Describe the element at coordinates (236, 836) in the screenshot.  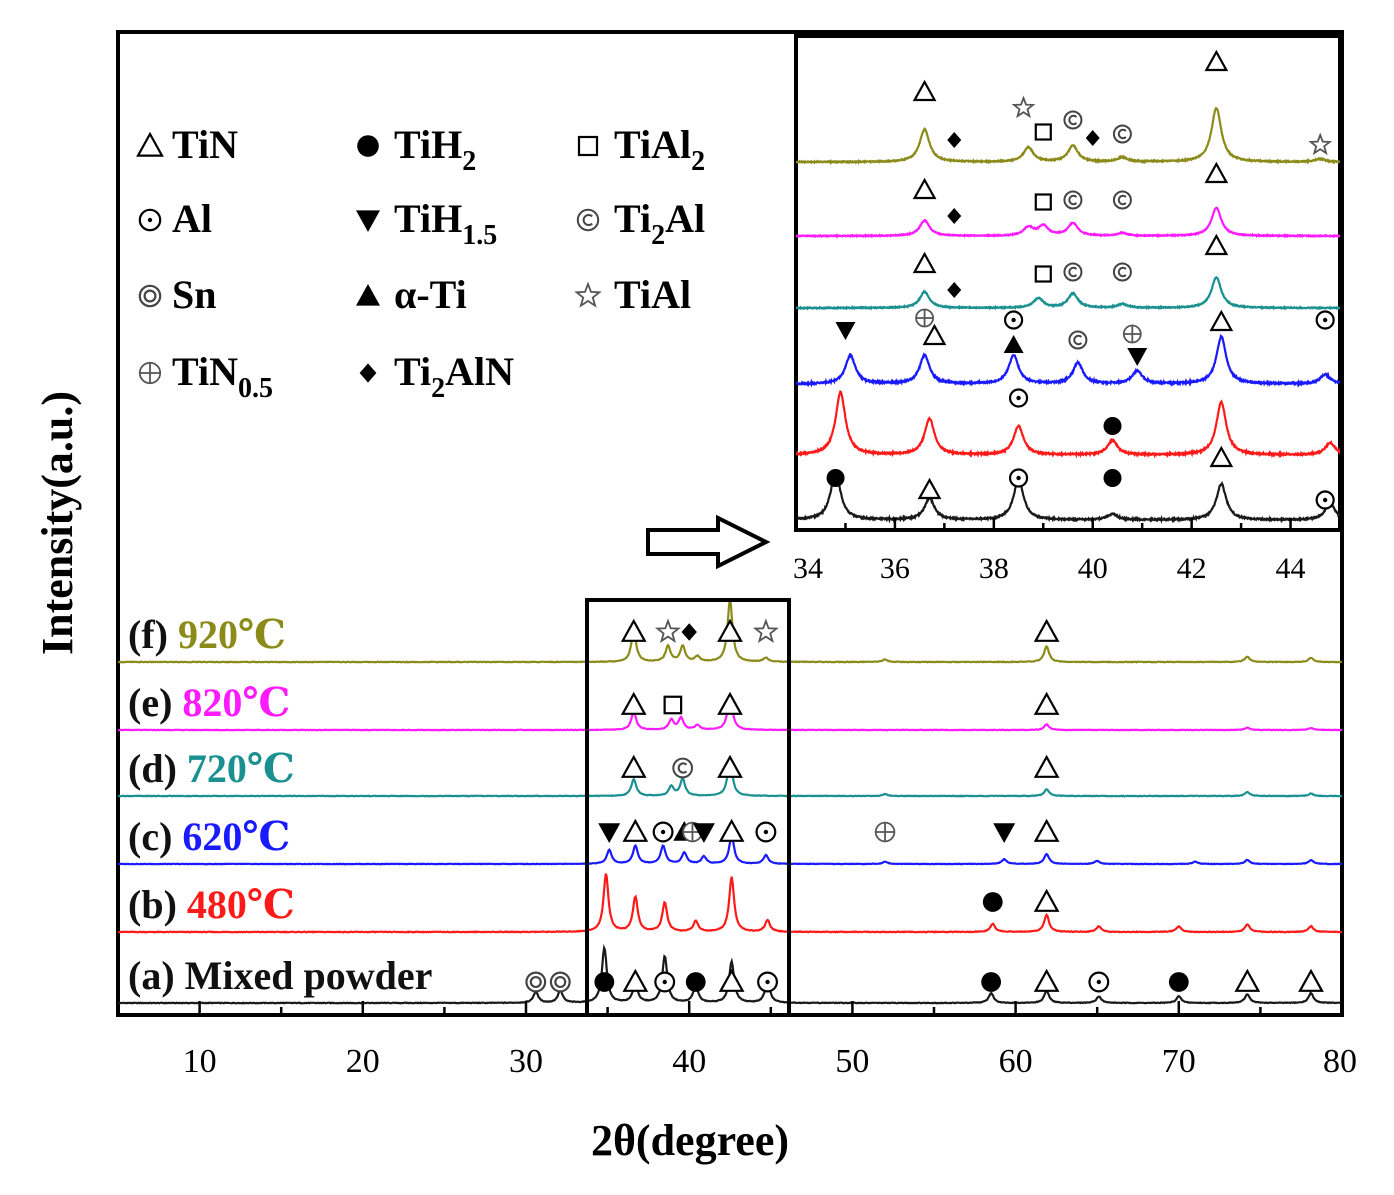
I see `series-name-c: 620℃` at that location.